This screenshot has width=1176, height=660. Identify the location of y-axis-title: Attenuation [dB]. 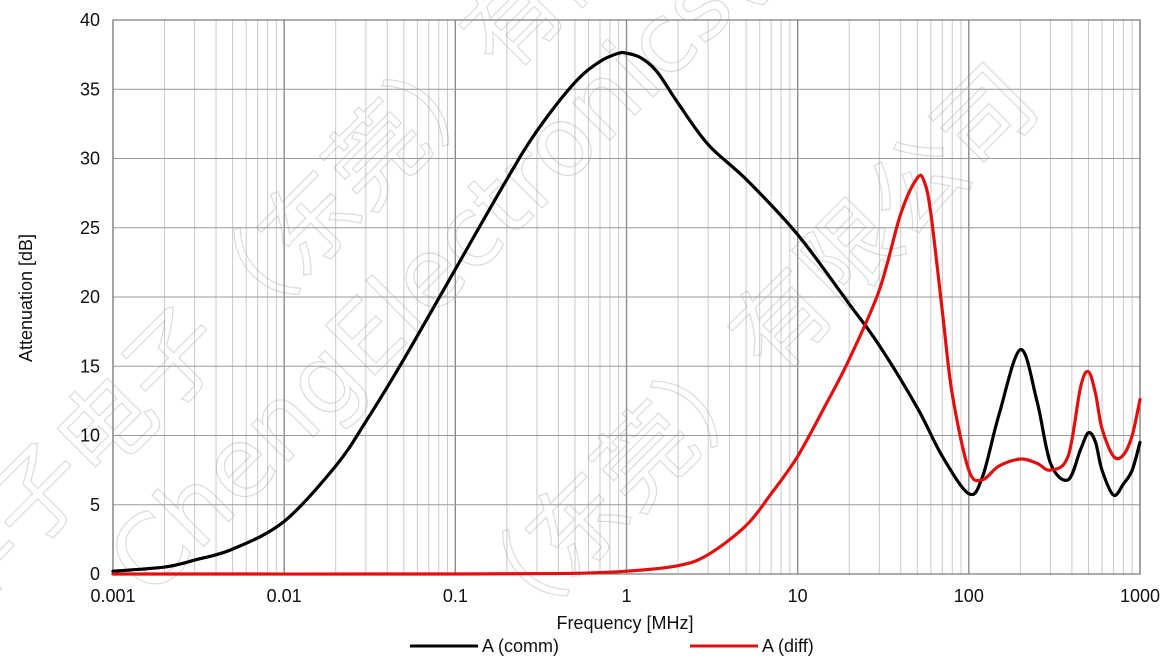
(26, 298).